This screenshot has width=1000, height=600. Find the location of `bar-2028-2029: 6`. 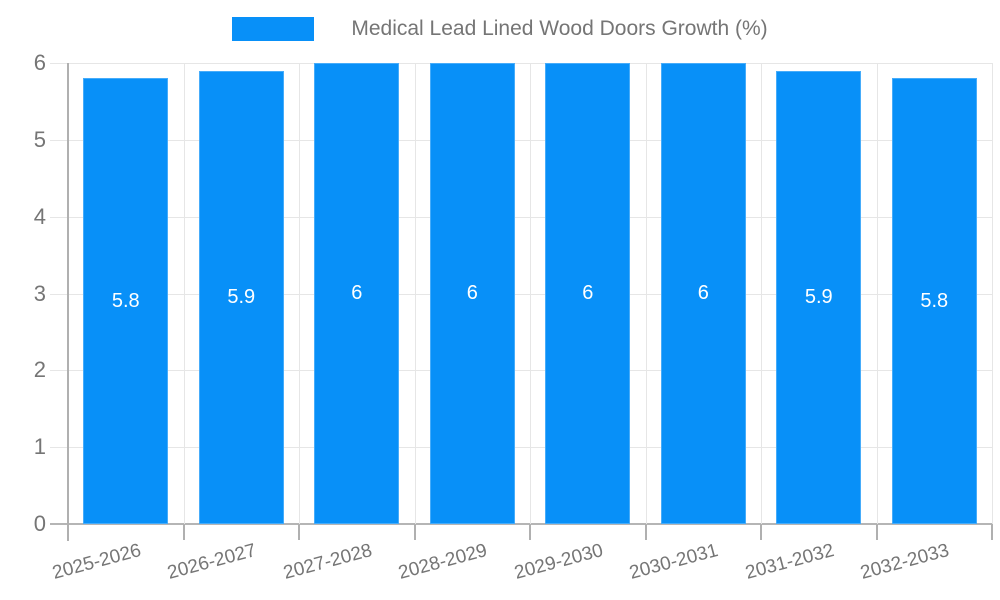

bar-2028-2029: 6 is located at coordinates (472, 293).